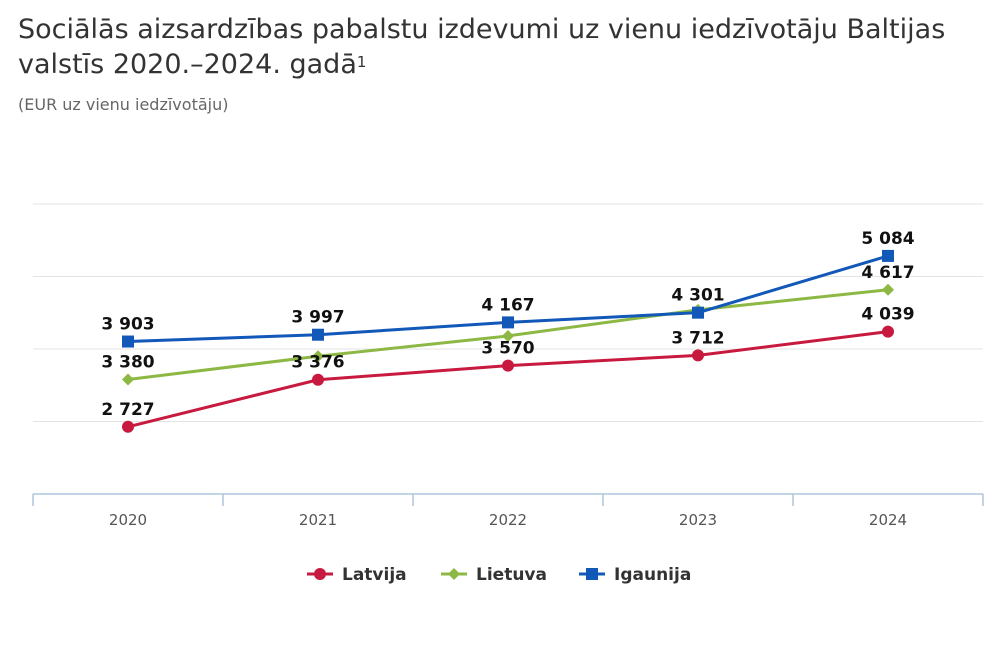 Image resolution: width=1000 pixels, height=667 pixels. Describe the element at coordinates (888, 289) in the screenshot. I see `marker-lietuva-2024` at that location.